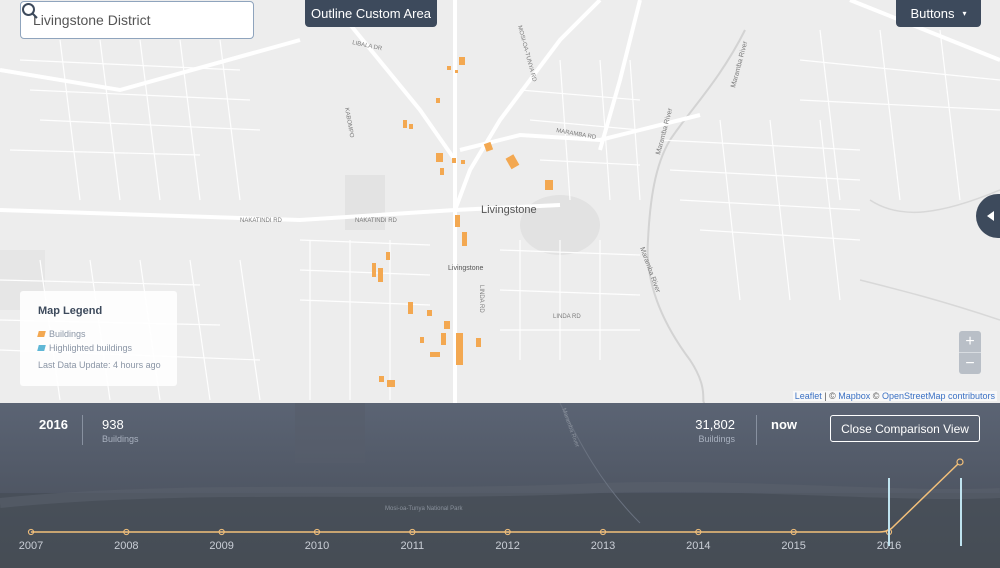 This screenshot has width=1000, height=568. Describe the element at coordinates (970, 363) in the screenshot. I see `zoom-out-button: −` at that location.